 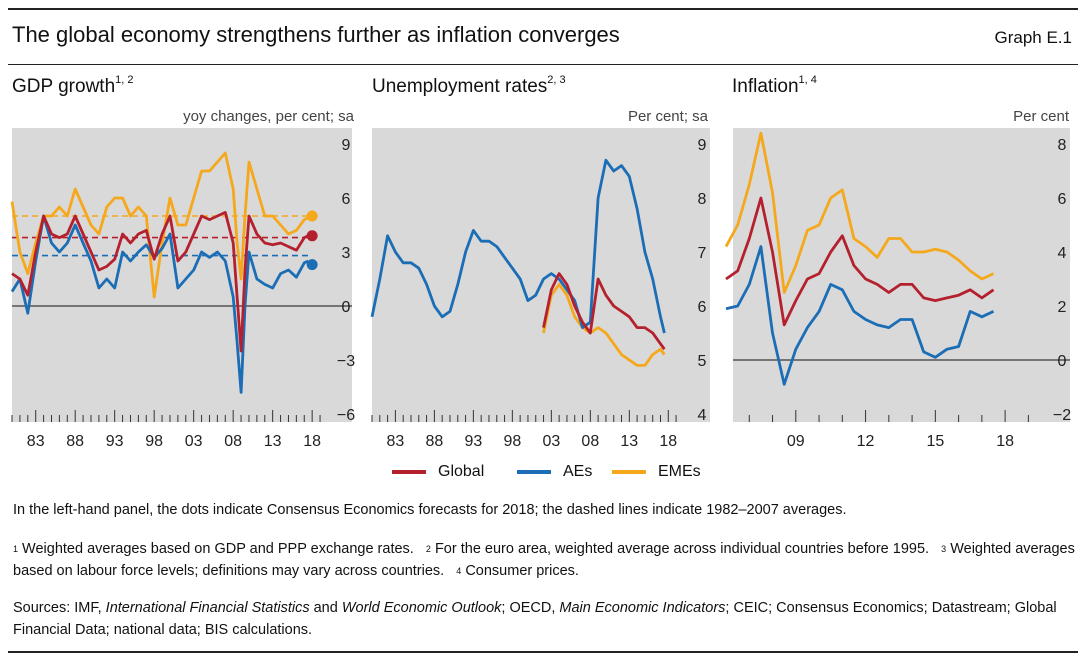 What do you see at coordinates (346, 253) in the screenshot?
I see `y-tick-label: 3` at bounding box center [346, 253].